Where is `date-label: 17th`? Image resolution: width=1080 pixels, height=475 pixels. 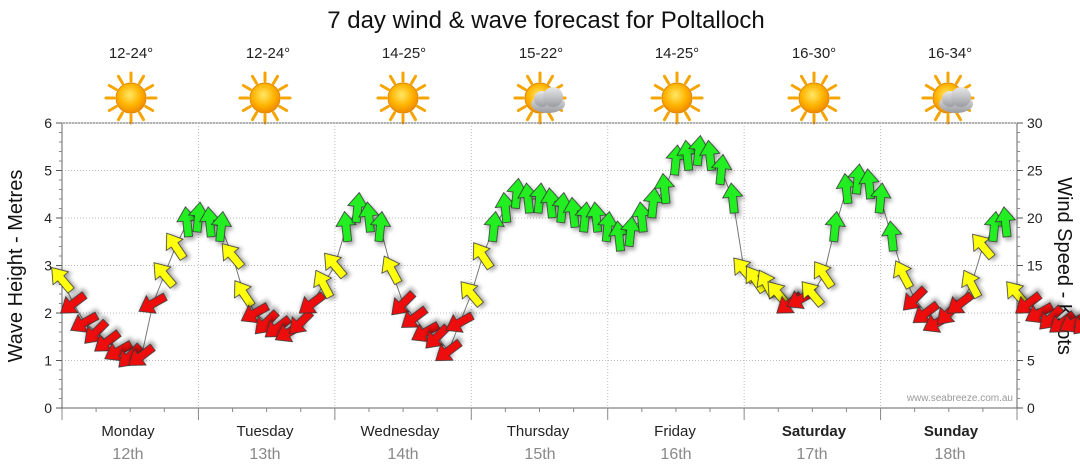
date-label: 17th is located at coordinates (811, 454).